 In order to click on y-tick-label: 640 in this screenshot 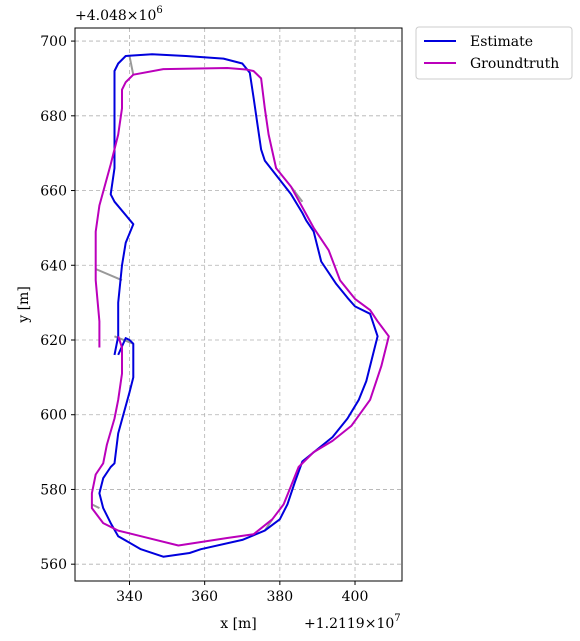, I will do `click(53, 266)`.